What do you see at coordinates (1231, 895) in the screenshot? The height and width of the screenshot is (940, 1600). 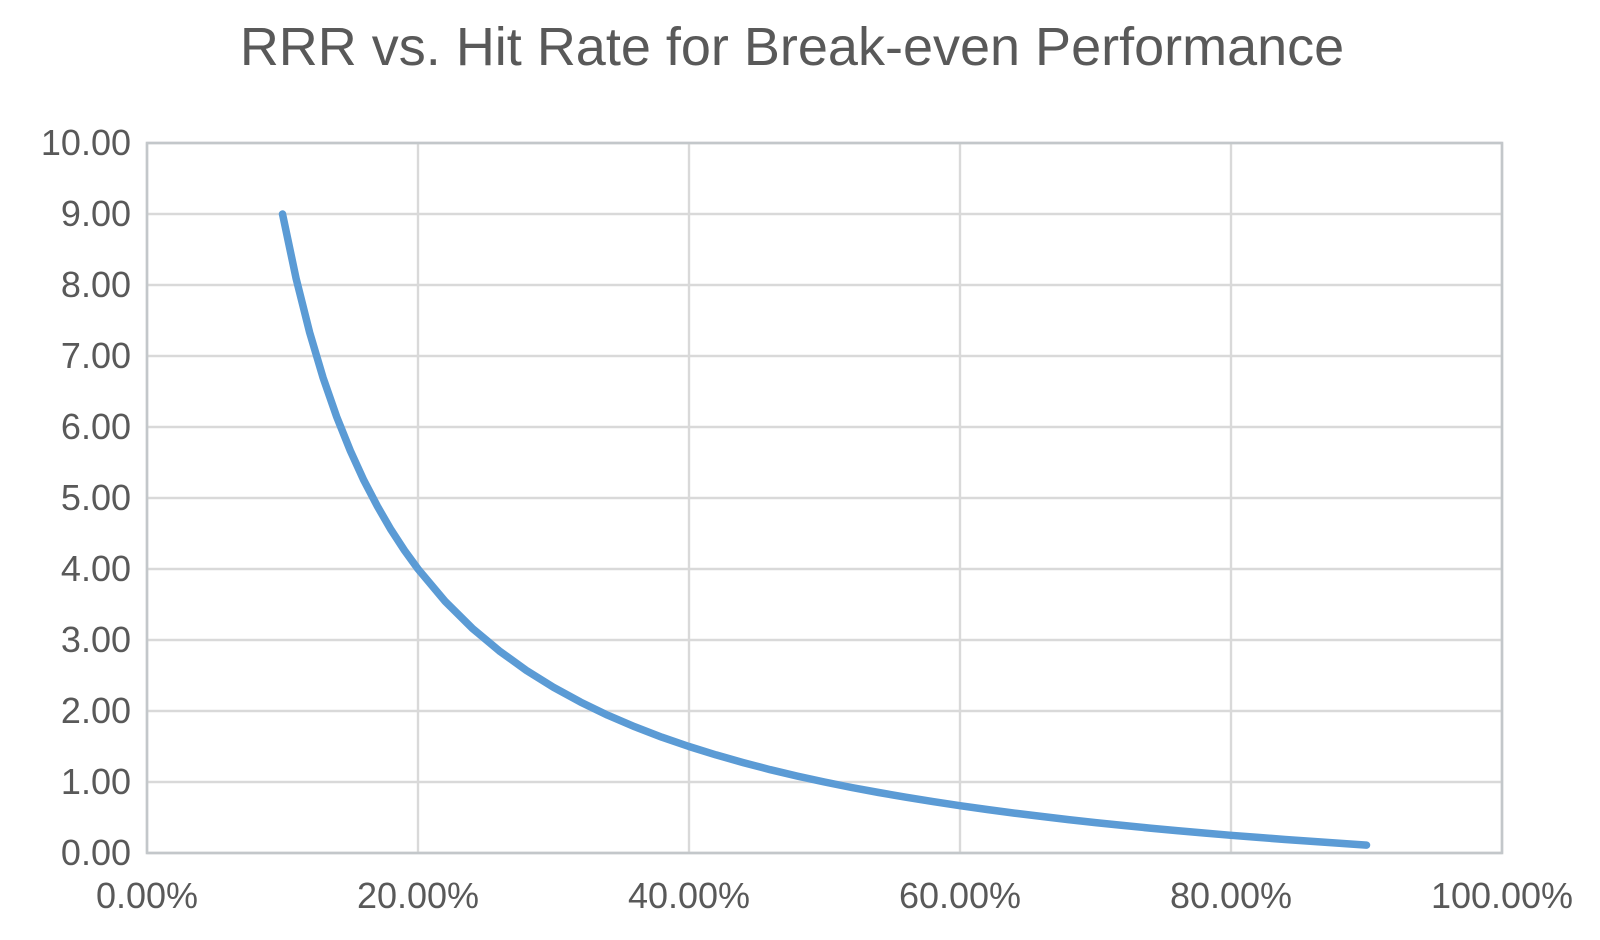 I see `x-axis-tick-label: 80.00%` at bounding box center [1231, 895].